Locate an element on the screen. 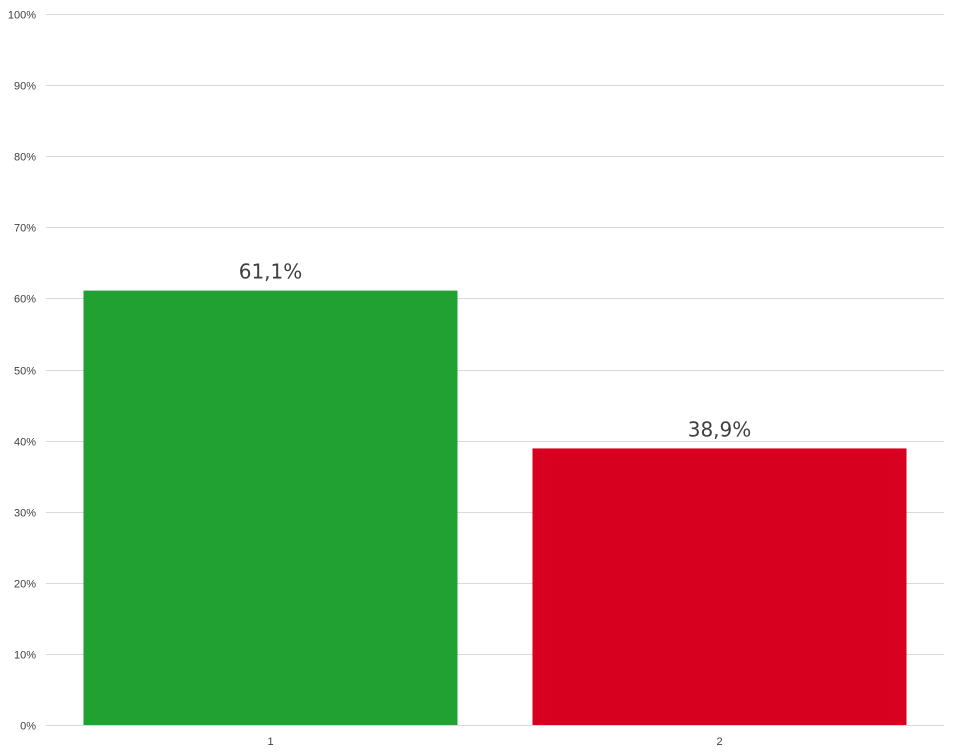 The width and height of the screenshot is (958, 756). y-tick-label: 20% is located at coordinates (25, 585).